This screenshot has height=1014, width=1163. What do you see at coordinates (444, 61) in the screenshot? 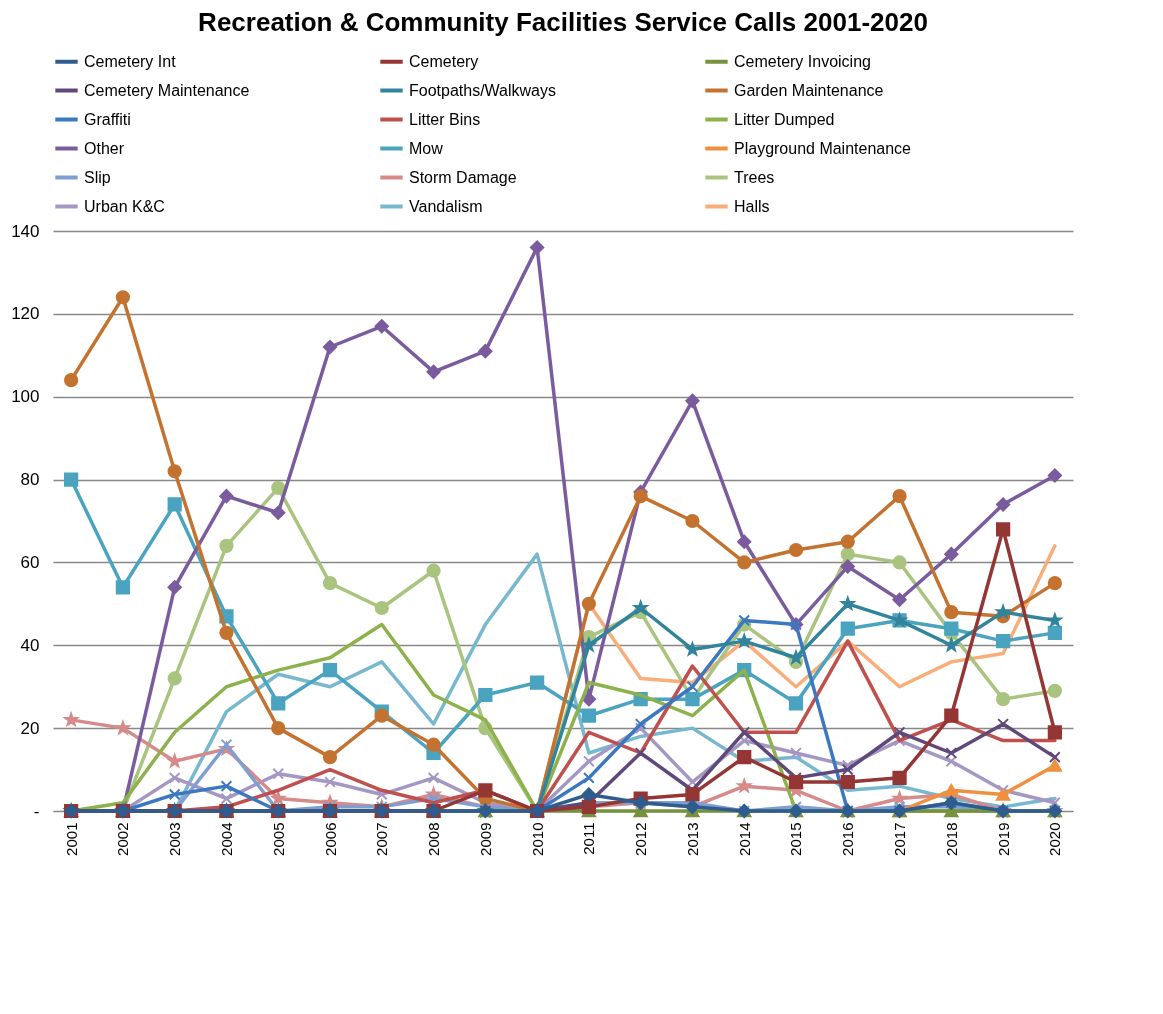
I see `legend-label: Cemetery` at bounding box center [444, 61].